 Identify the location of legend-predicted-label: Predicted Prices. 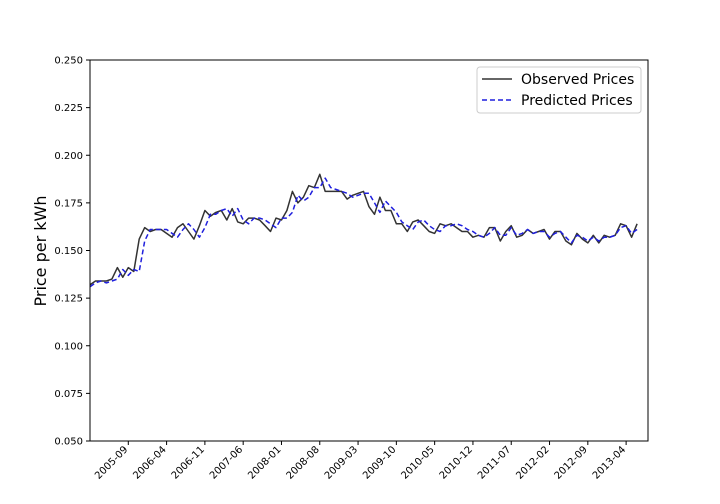
(577, 101).